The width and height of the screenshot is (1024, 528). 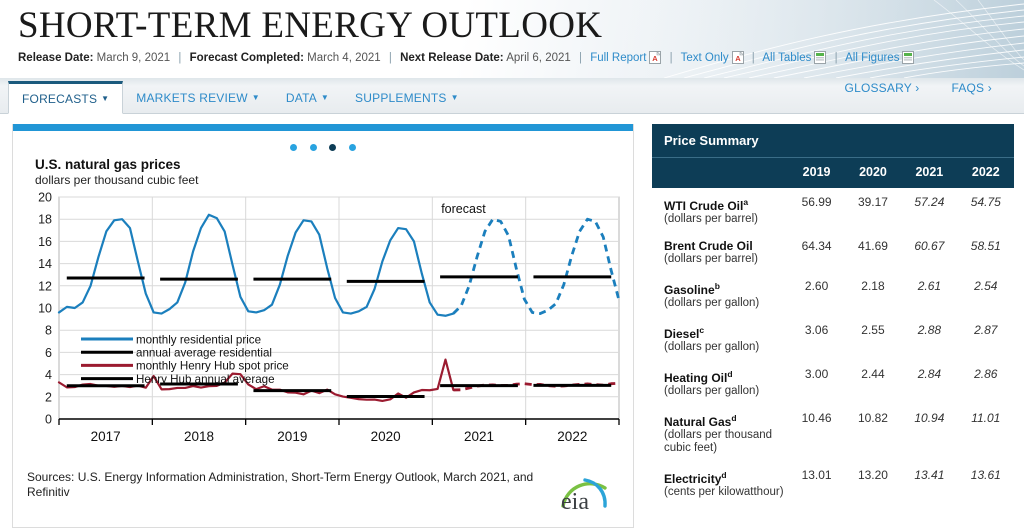 I want to click on legend-label: monthly Henry Hub spot price, so click(x=212, y=366).